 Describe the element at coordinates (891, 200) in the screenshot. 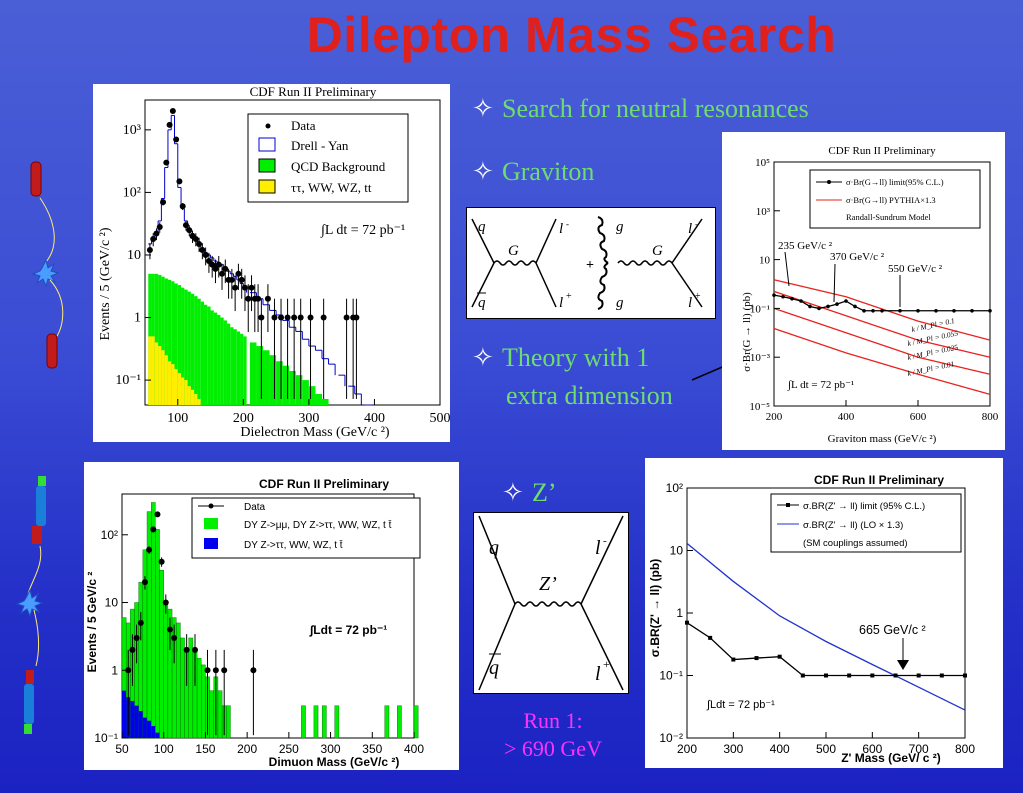

I see `legend-theory-label: σ·Br(G→ll) PYTHIA×1.3` at that location.